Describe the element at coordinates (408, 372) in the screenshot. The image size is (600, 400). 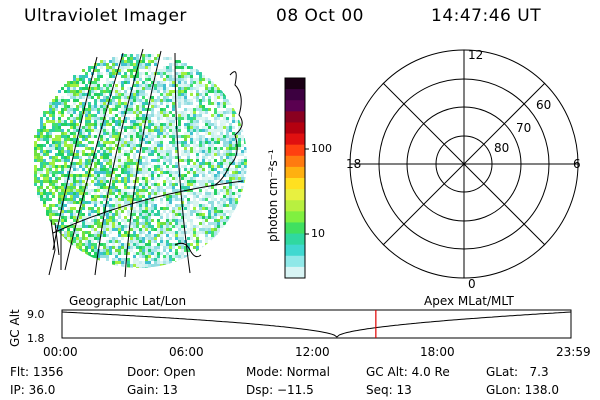
I see `info-gc-alt: GC Alt: 4.0 Re` at that location.